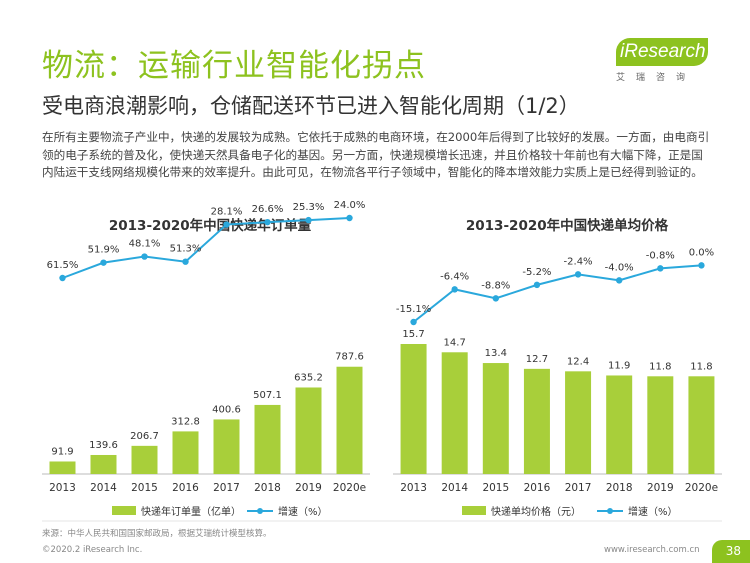  I want to click on chart-2-growth-line, so click(557, 293).